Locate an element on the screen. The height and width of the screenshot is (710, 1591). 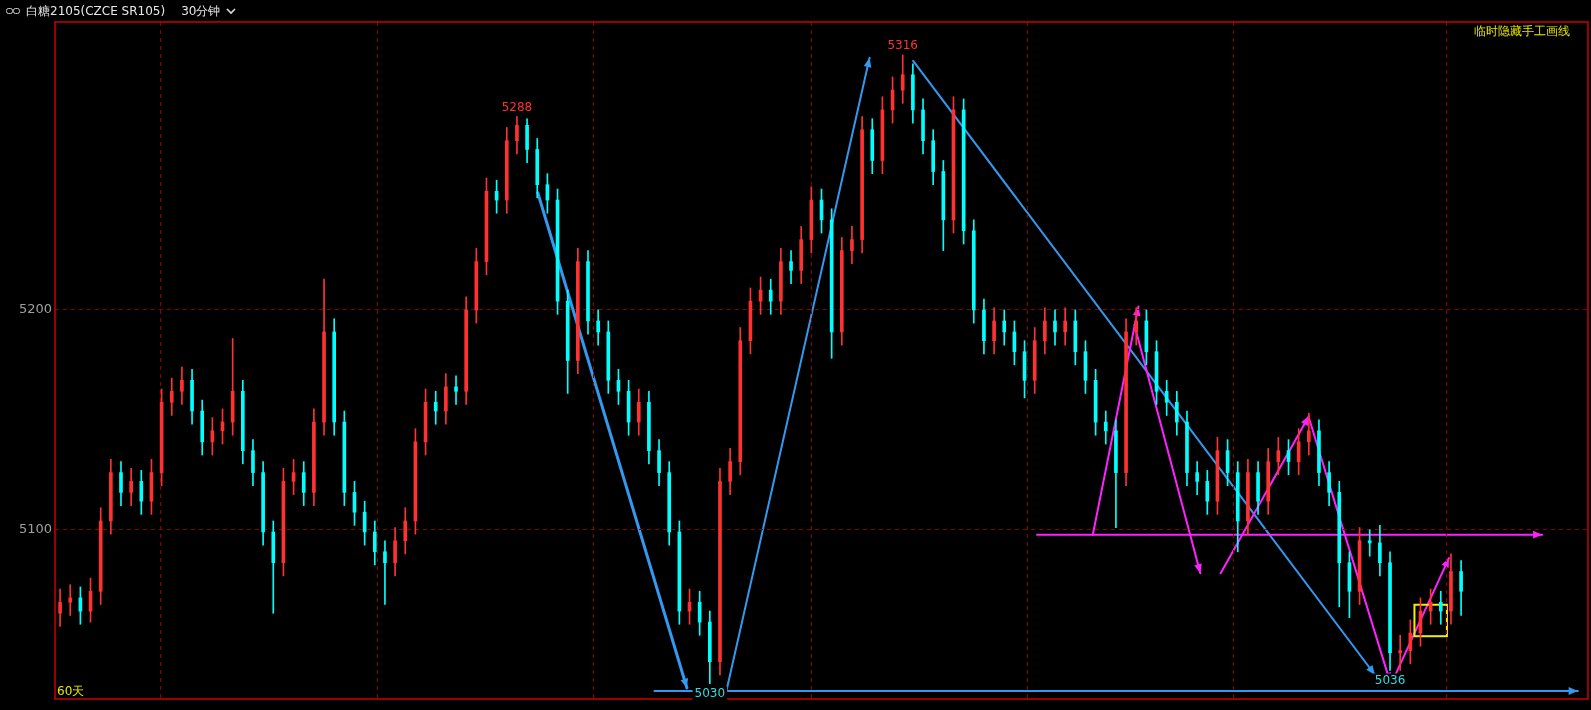
y-tick-label: 5100 is located at coordinates (35, 529).